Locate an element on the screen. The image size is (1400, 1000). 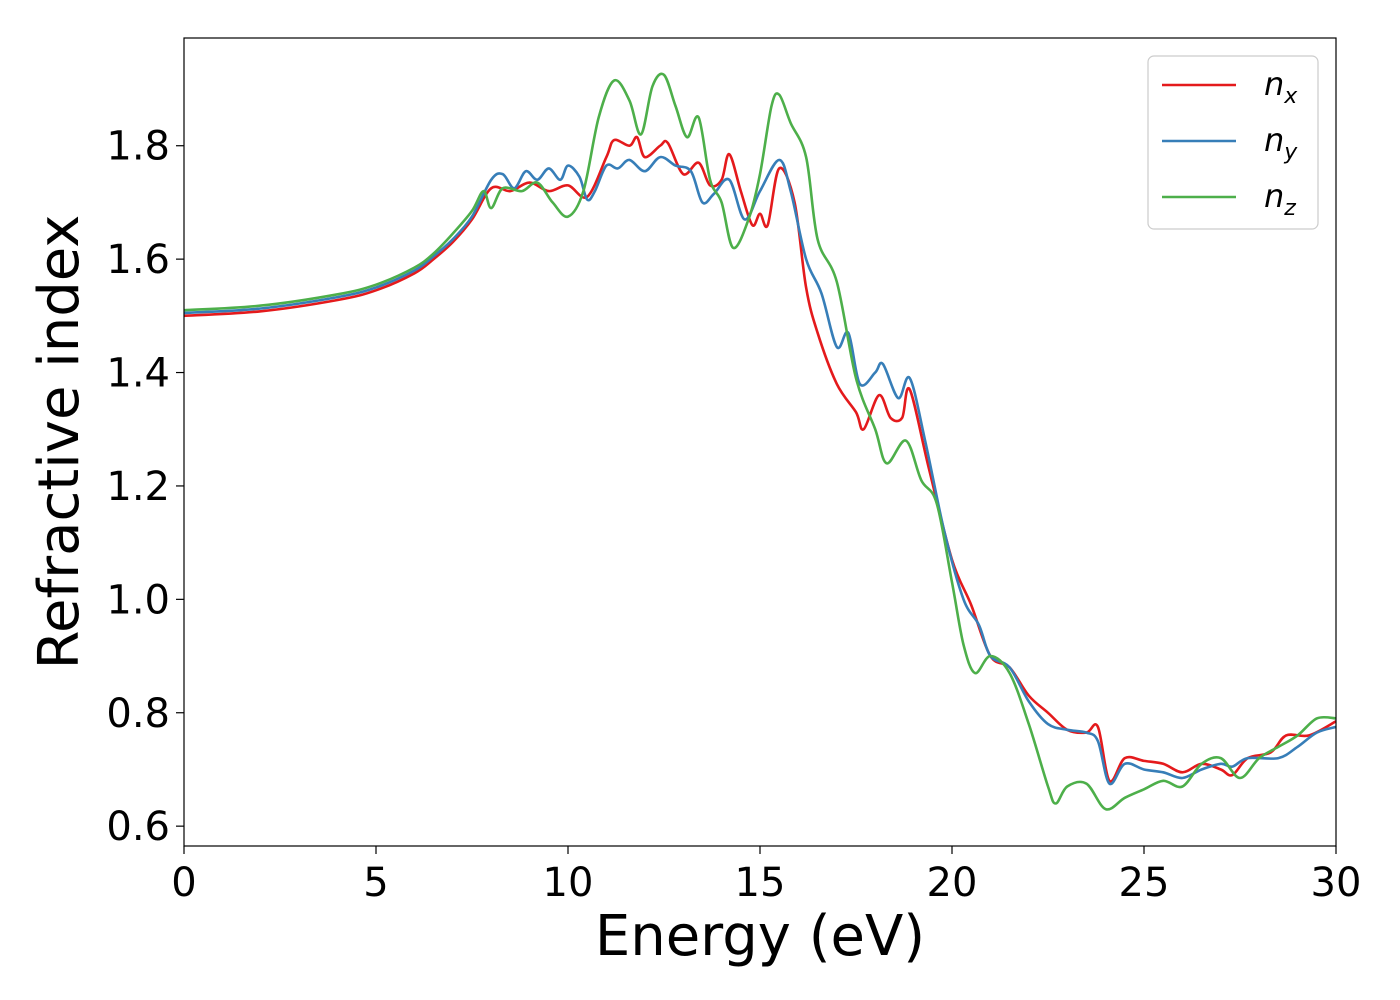
y-tick-label: 1.4 is located at coordinates (138, 374).